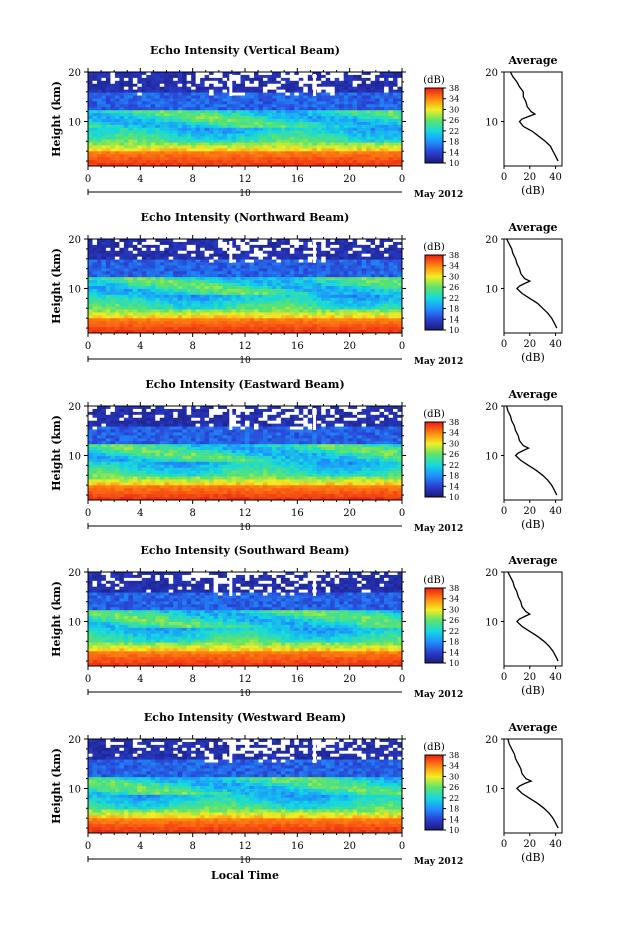 Image resolution: width=617 pixels, height=929 pixels. I want to click on heatmap-cells, so click(245, 619).